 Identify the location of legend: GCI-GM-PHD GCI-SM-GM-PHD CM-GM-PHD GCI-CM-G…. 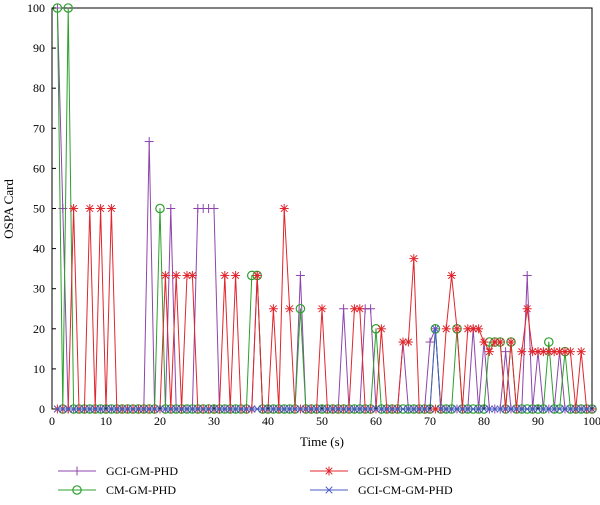
(255, 480).